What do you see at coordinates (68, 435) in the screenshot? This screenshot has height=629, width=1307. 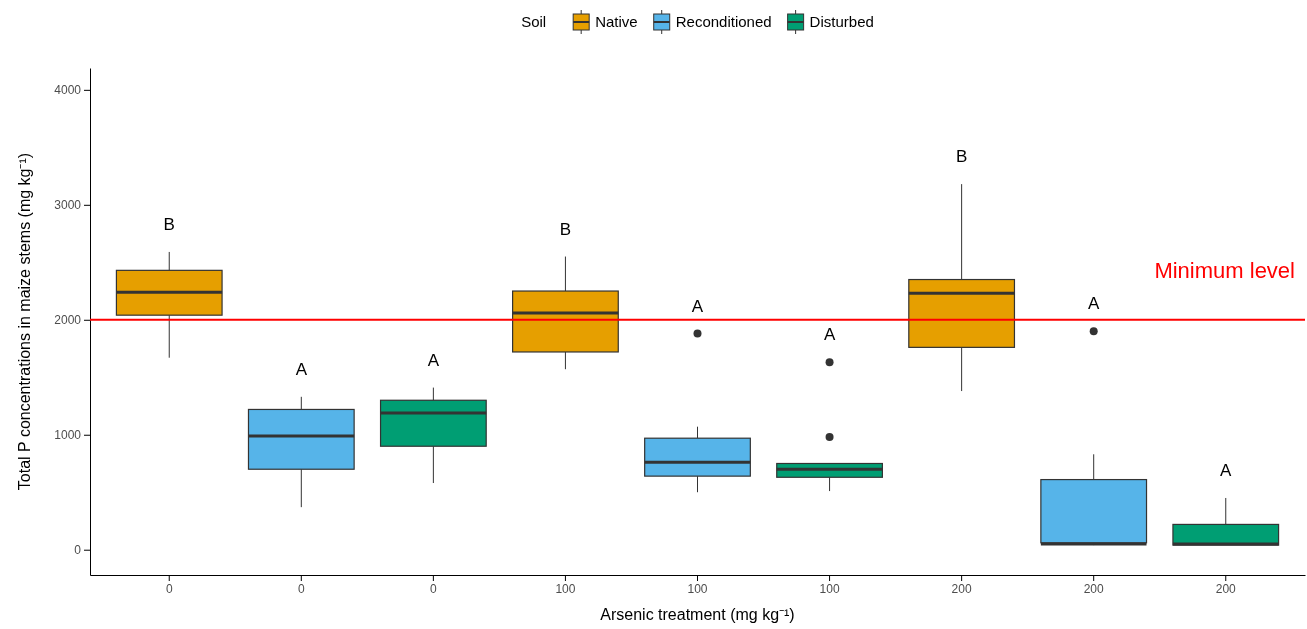 I see `y-tick-label: 1000` at bounding box center [68, 435].